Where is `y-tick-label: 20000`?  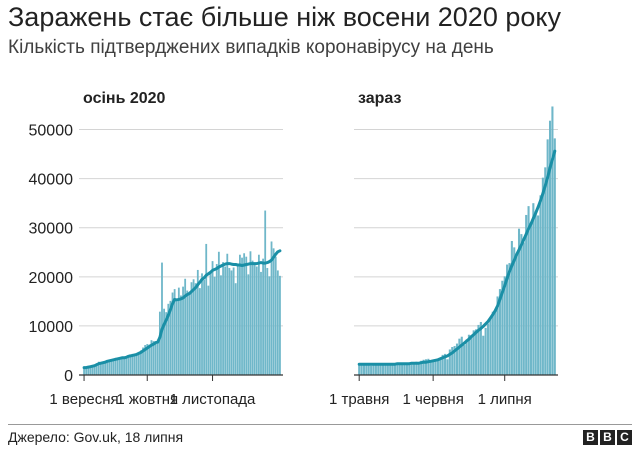 y-tick-label: 20000 is located at coordinates (51, 278).